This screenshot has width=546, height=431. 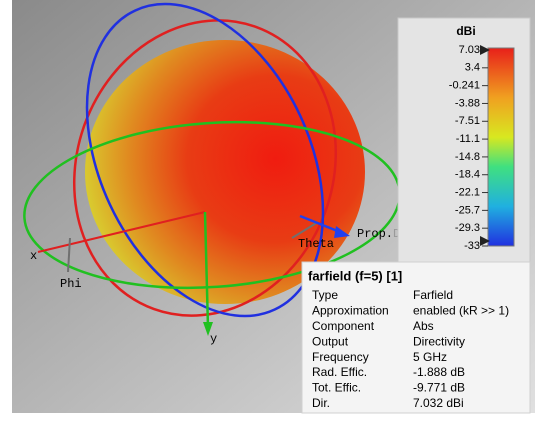 I want to click on y-arrowhead, so click(x=208, y=329).